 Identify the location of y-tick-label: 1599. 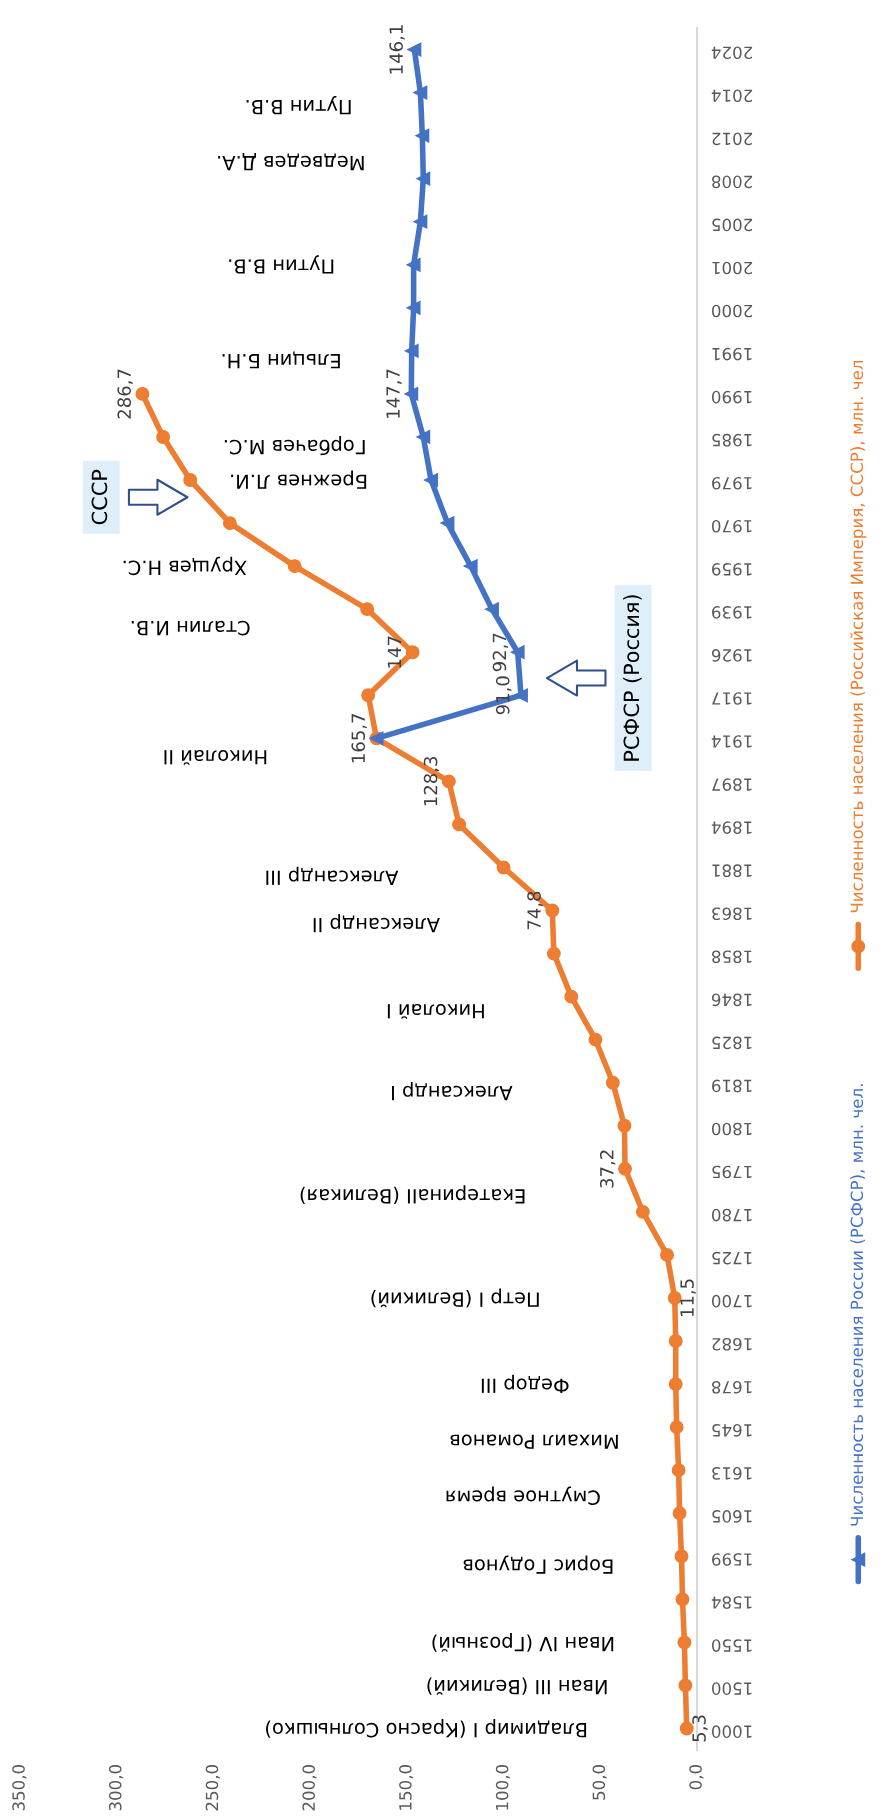
(732, 1559).